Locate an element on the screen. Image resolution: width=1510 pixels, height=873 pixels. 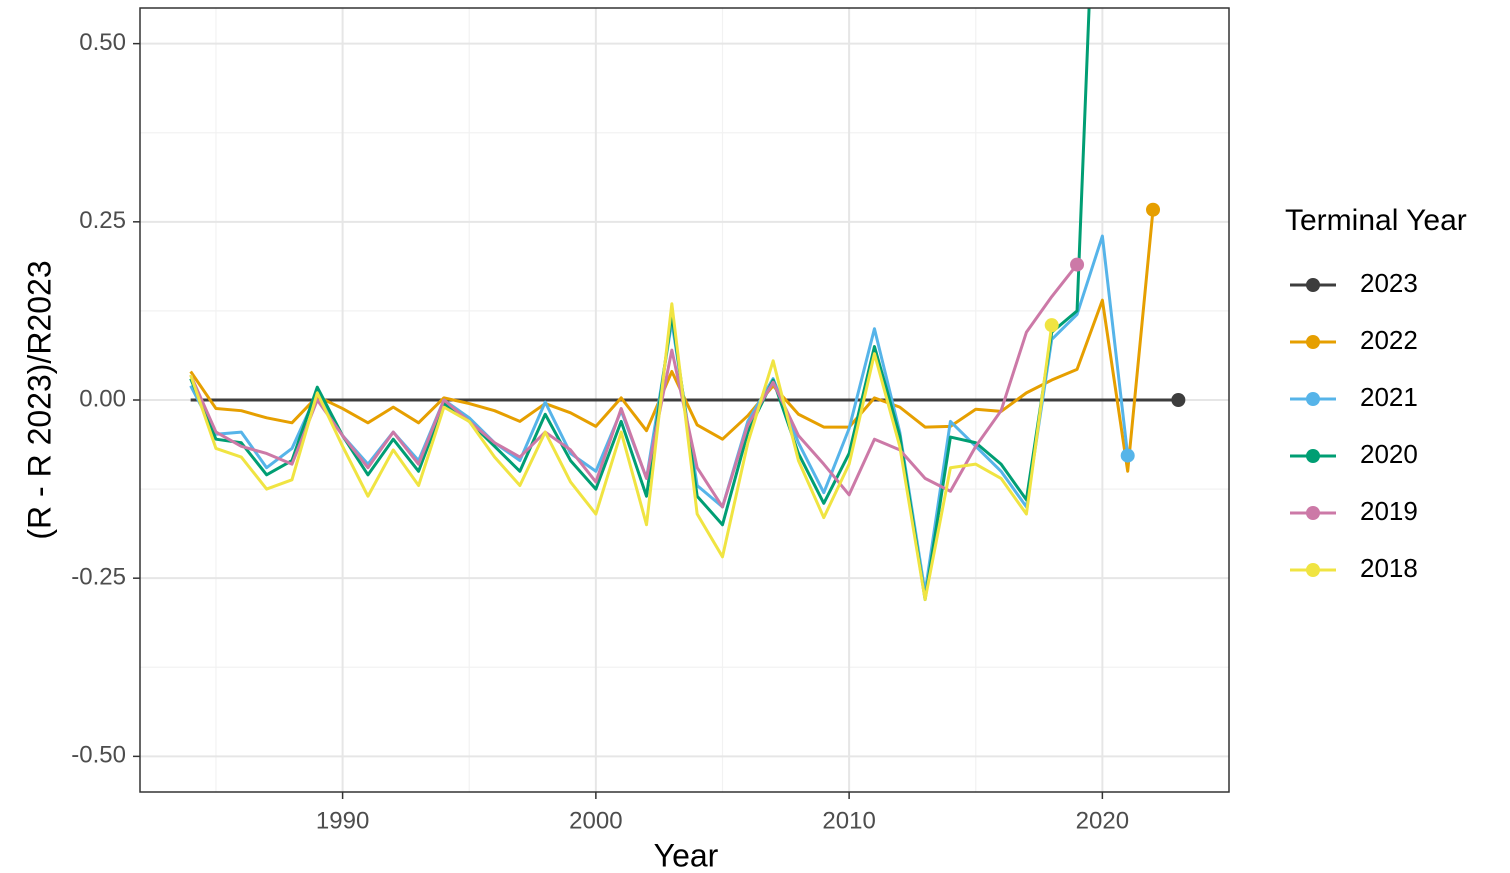
legend-label: 2021 is located at coordinates (1389, 397).